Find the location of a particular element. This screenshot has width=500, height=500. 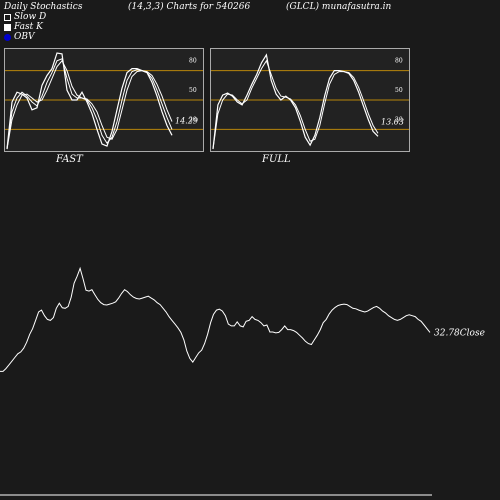

legend-label-slow-d: Slow D is located at coordinates (30, 17).